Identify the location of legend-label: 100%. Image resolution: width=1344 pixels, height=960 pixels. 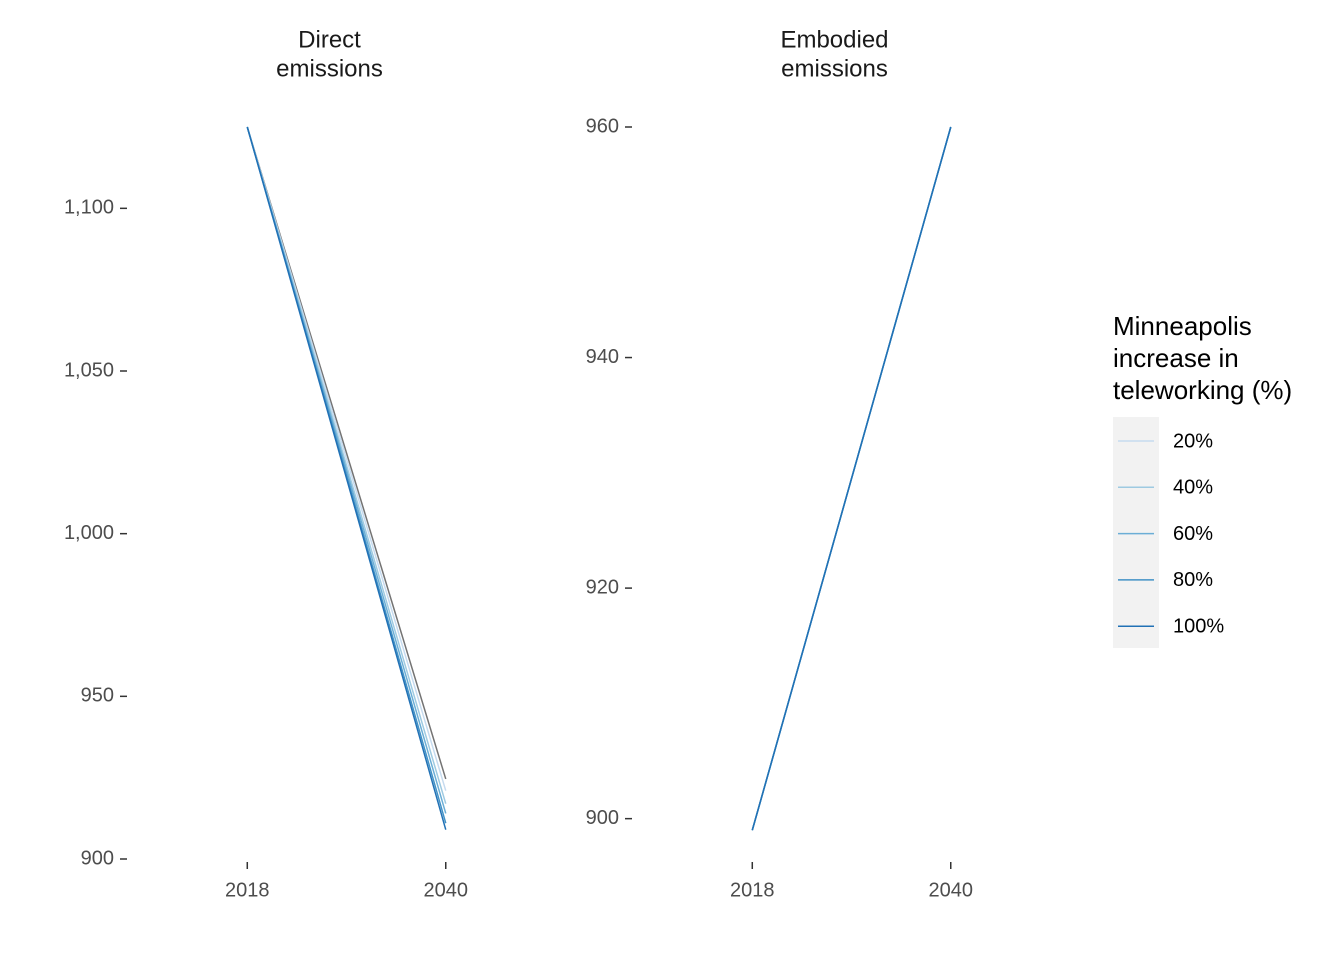
(1198, 626).